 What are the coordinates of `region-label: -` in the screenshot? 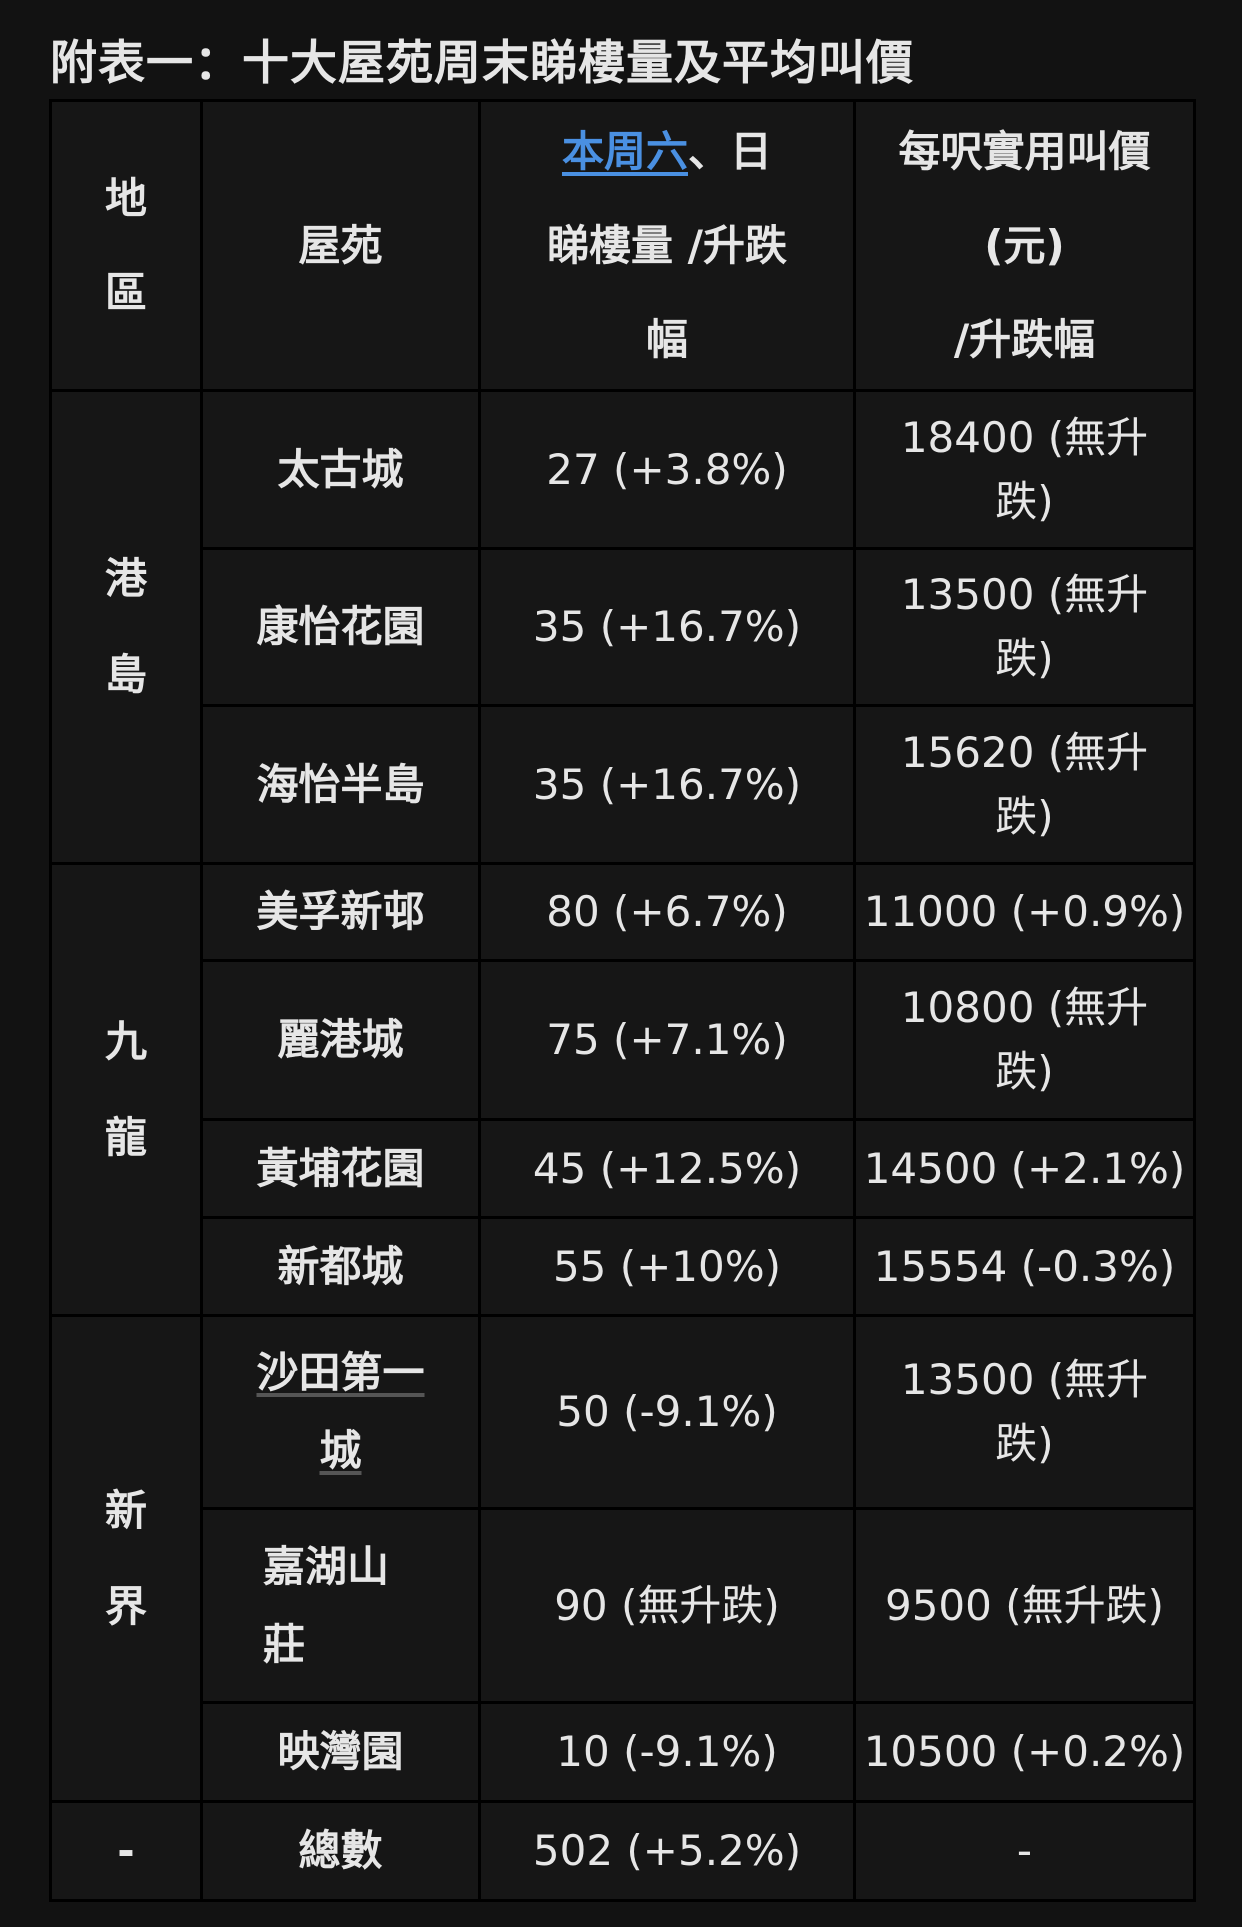 It's located at (126, 1850).